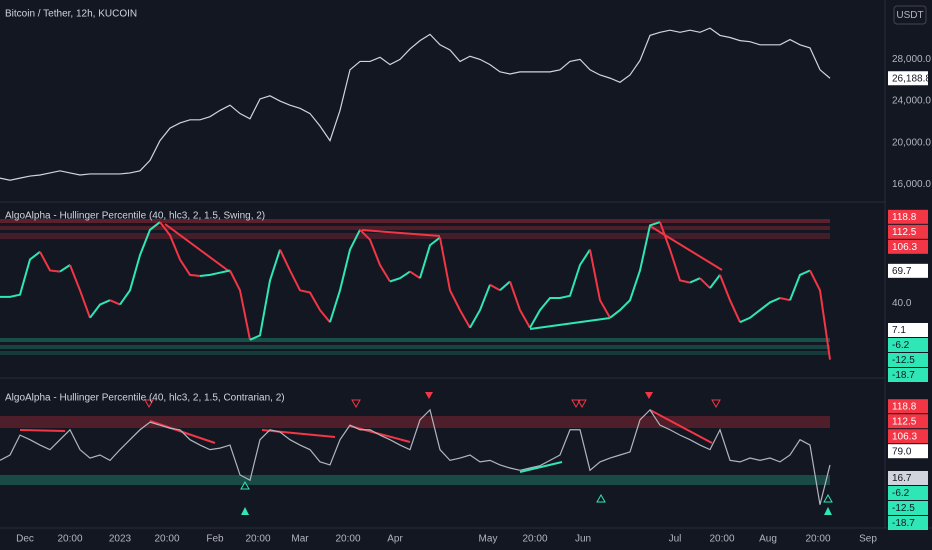 The width and height of the screenshot is (932, 550). I want to click on y-tick-label: 24,000.0, so click(911, 101).